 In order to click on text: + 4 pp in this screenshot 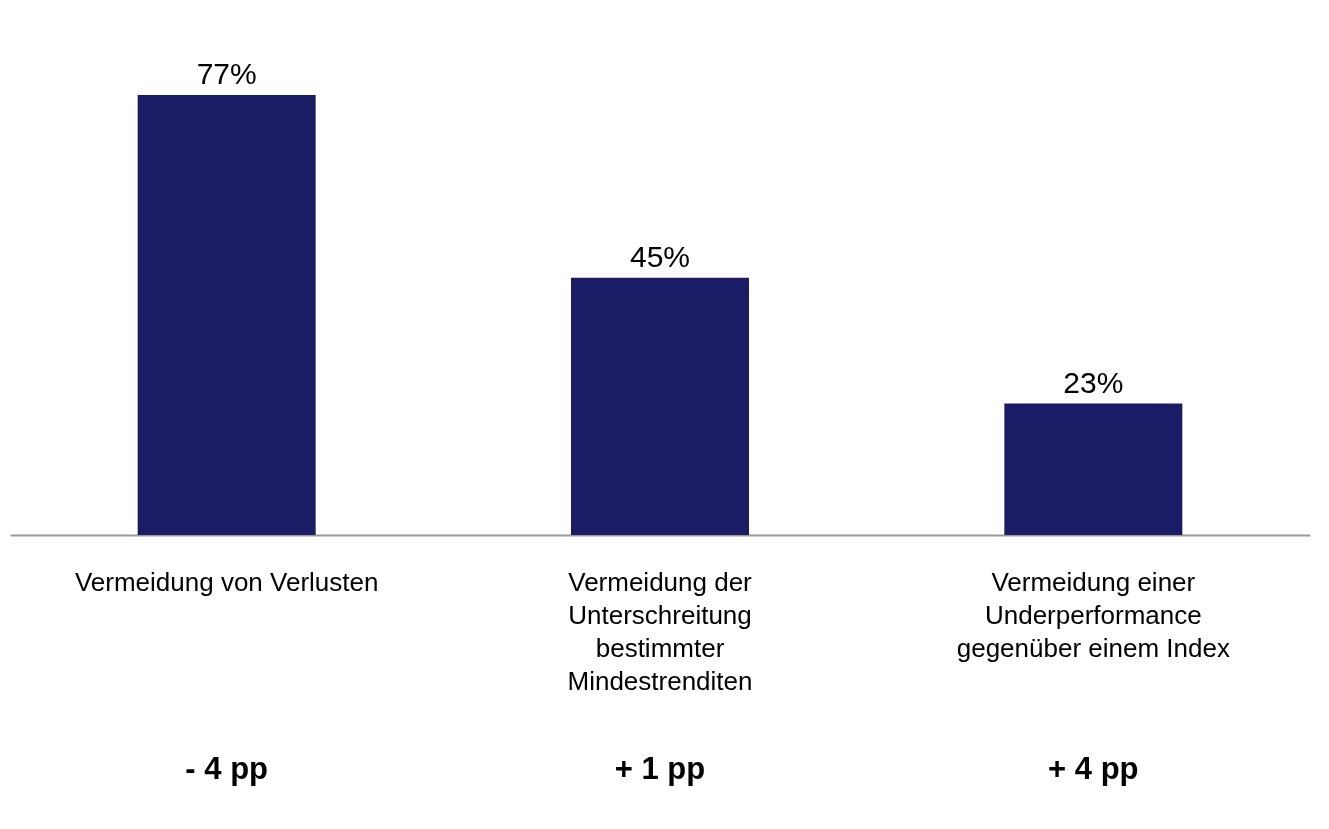, I will do `click(1093, 768)`.